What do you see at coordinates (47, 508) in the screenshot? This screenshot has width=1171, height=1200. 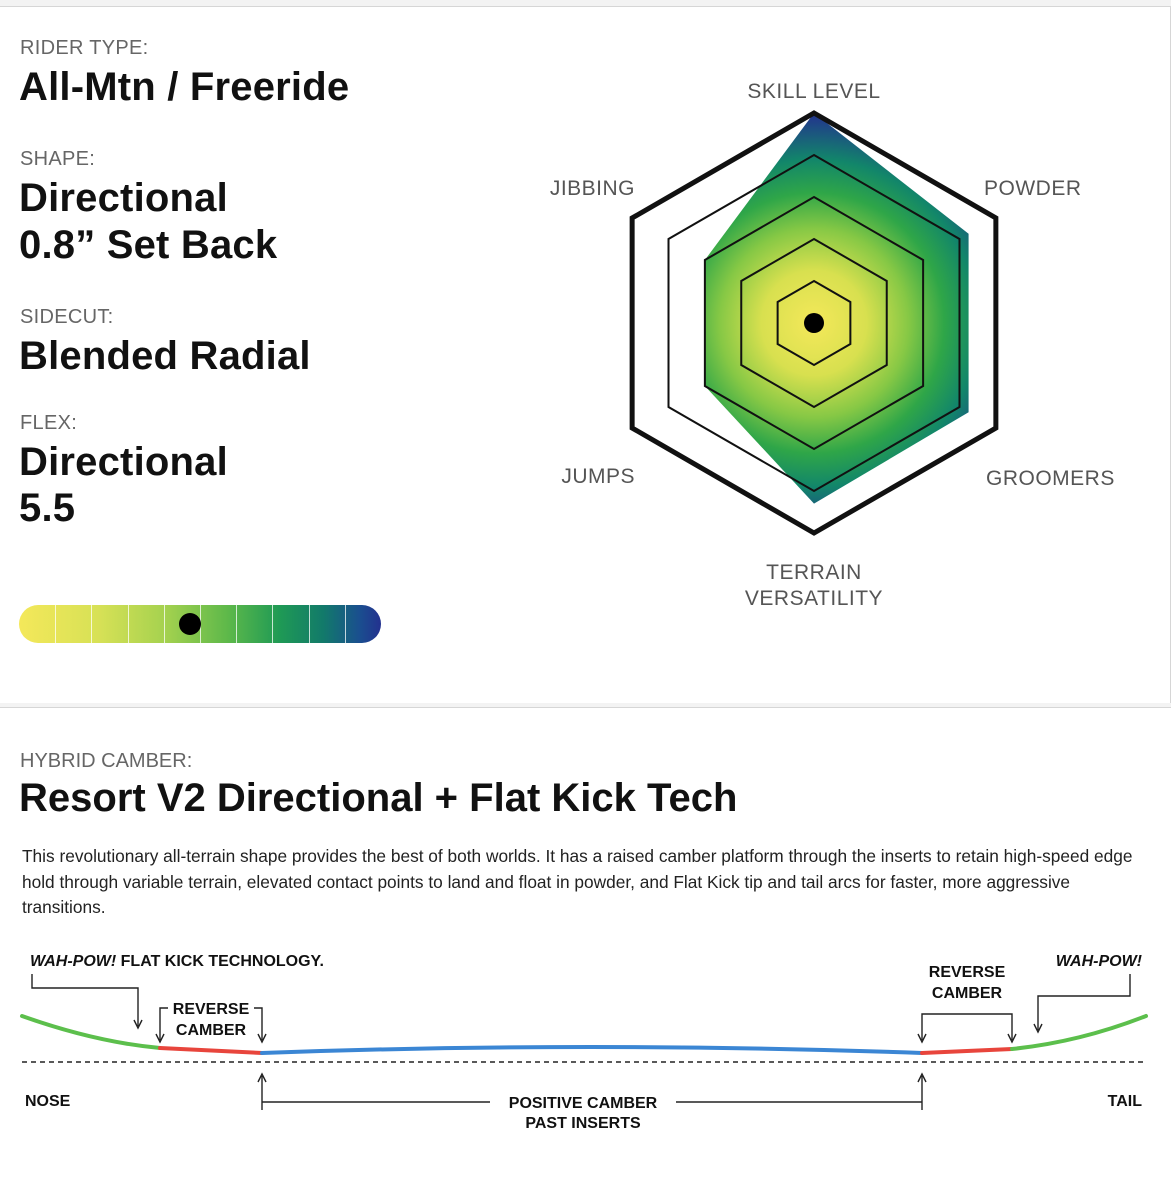 I see `flex-value-line2: 5.5` at bounding box center [47, 508].